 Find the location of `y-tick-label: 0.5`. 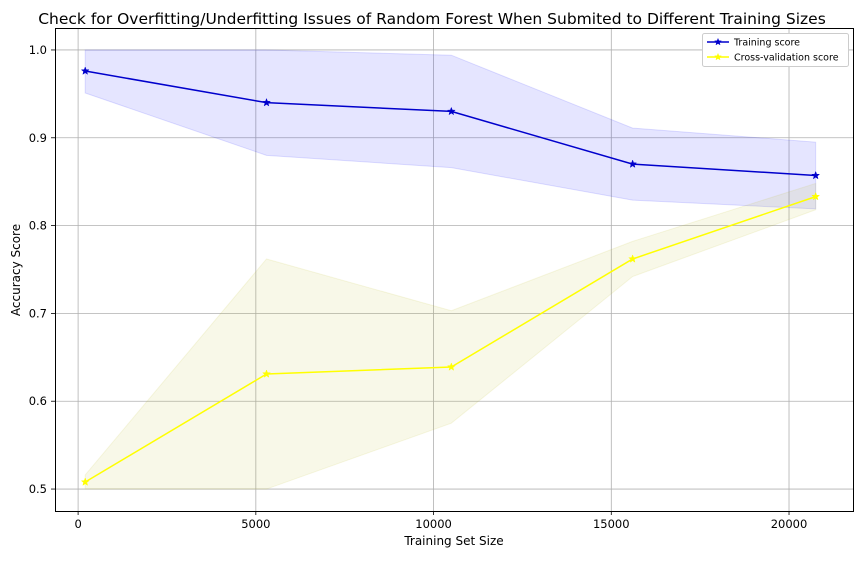

y-tick-label: 0.5 is located at coordinates (38, 489).